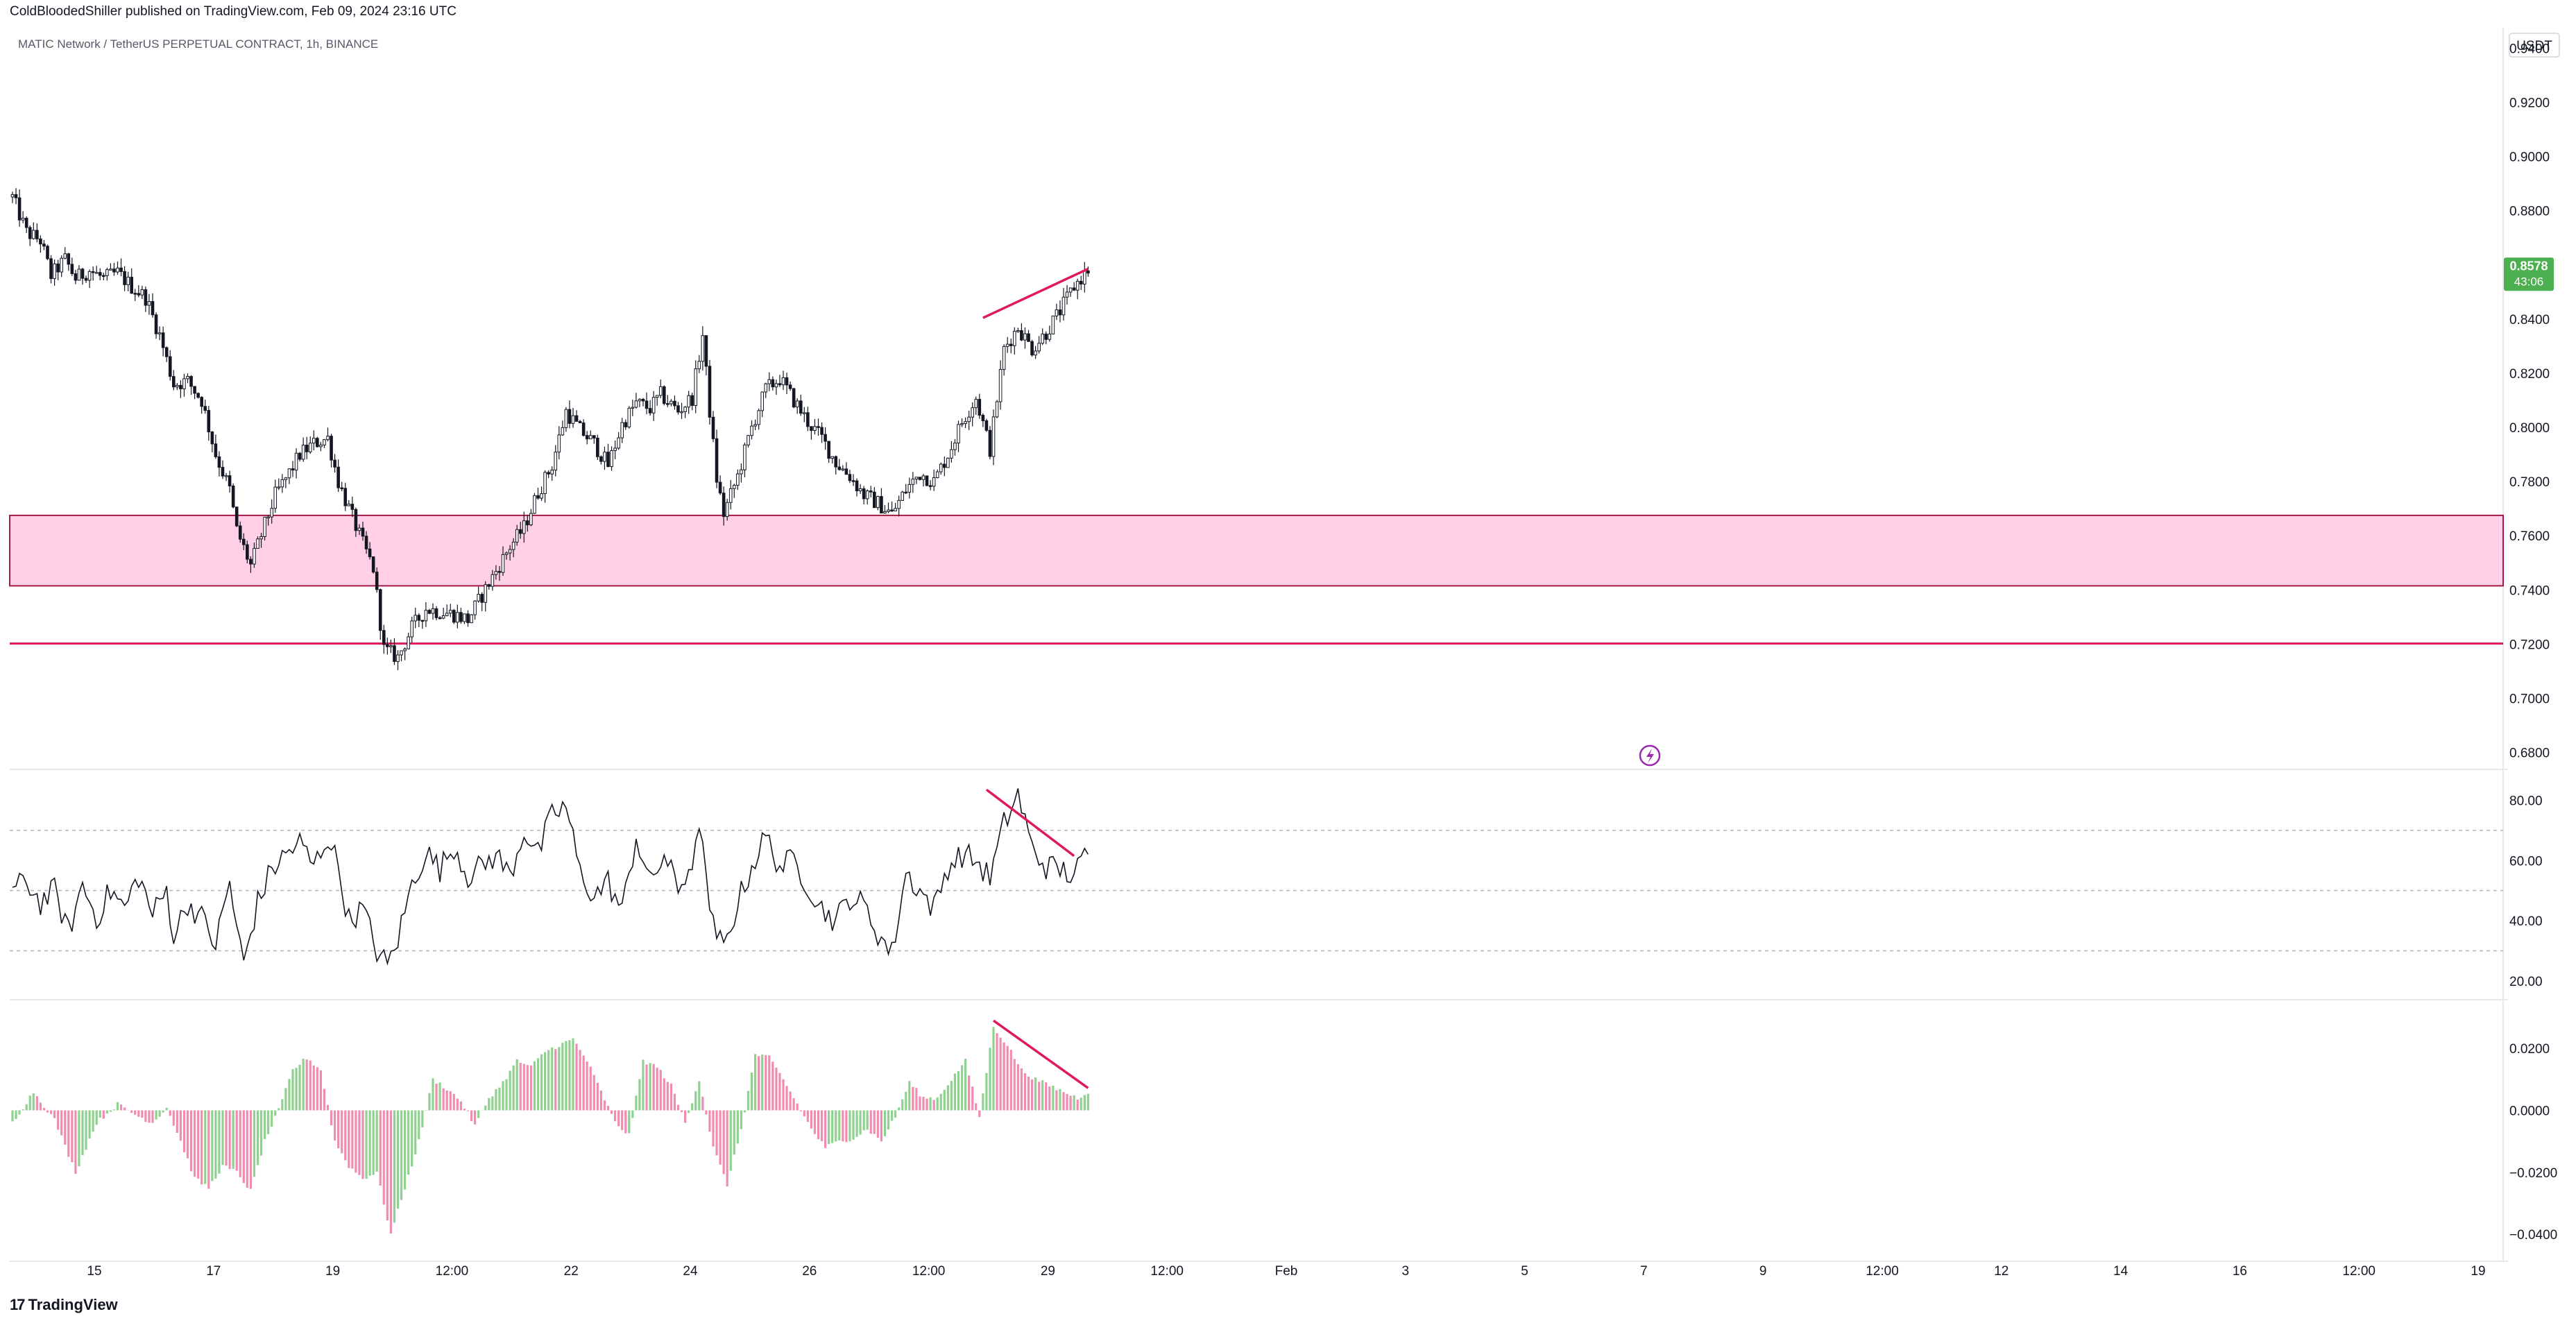 The width and height of the screenshot is (2576, 1323). Describe the element at coordinates (2358, 1271) in the screenshot. I see `time-tick-label: 12:00` at that location.